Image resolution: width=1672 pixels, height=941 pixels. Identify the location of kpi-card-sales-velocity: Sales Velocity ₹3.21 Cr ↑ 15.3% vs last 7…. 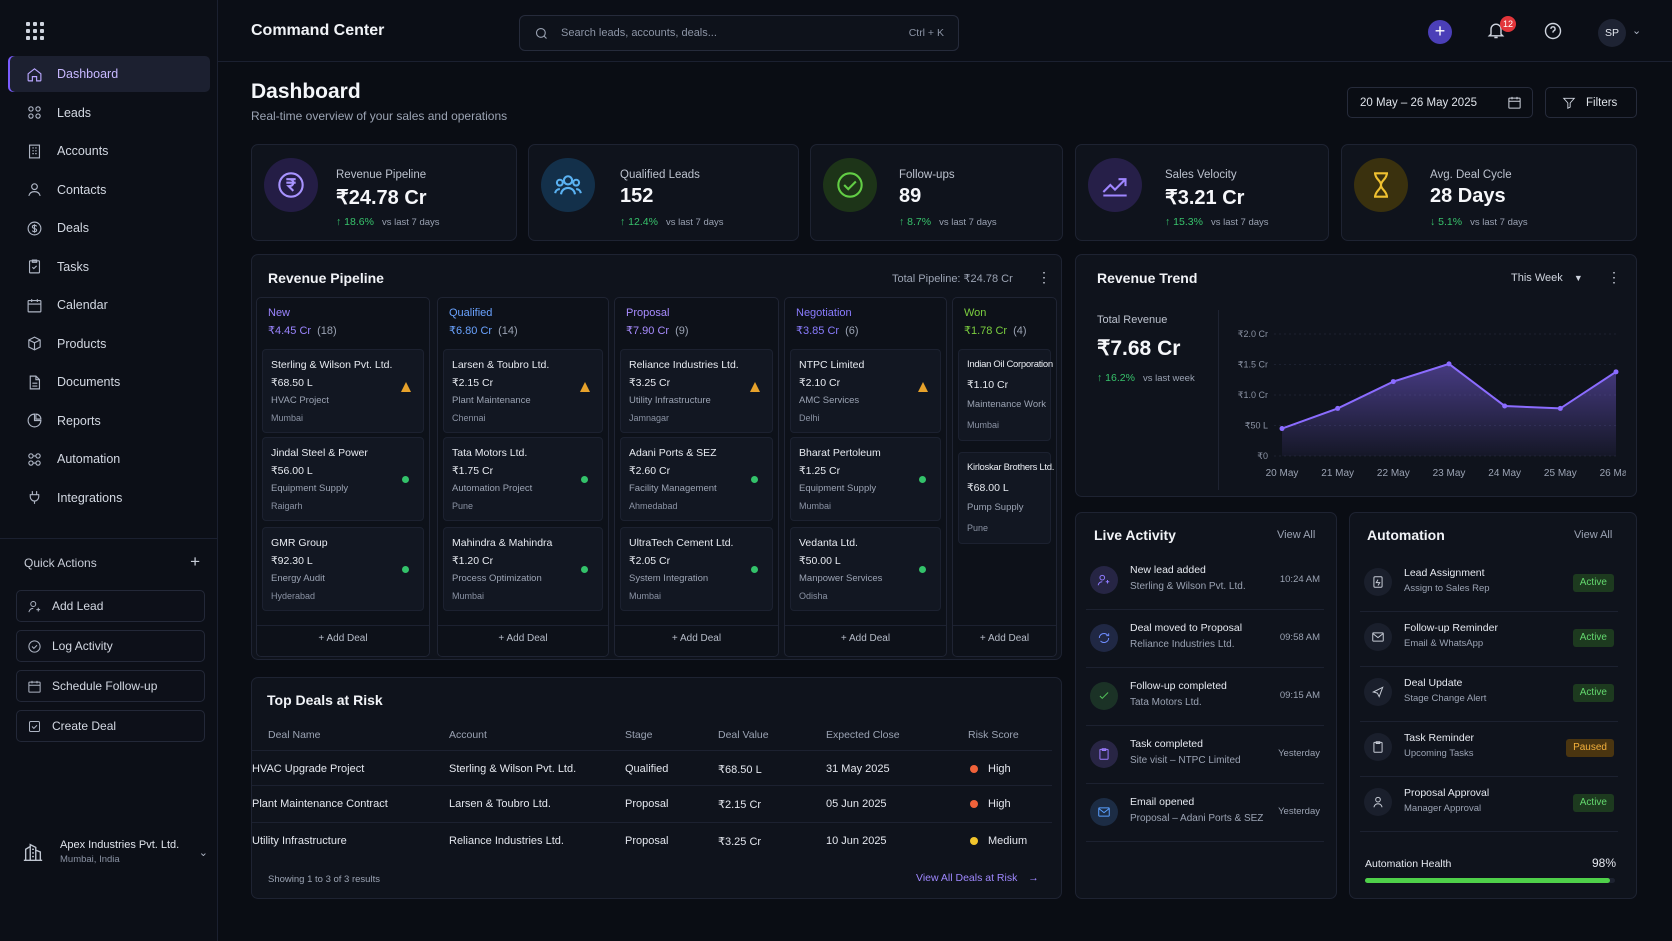
(1202, 192).